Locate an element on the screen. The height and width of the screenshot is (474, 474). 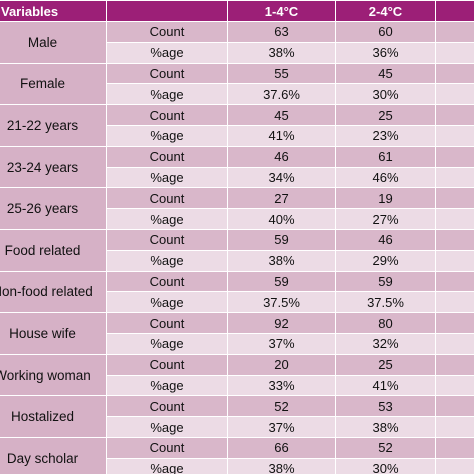
table-row: 23-24 years Count 46 61 is located at coordinates (237, 167).